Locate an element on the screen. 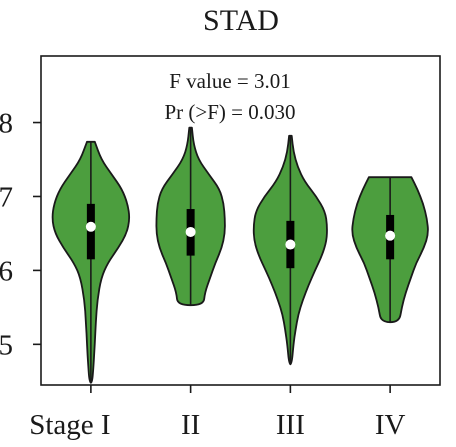  f-value-annotation: F value = 3.01 is located at coordinates (230, 81).